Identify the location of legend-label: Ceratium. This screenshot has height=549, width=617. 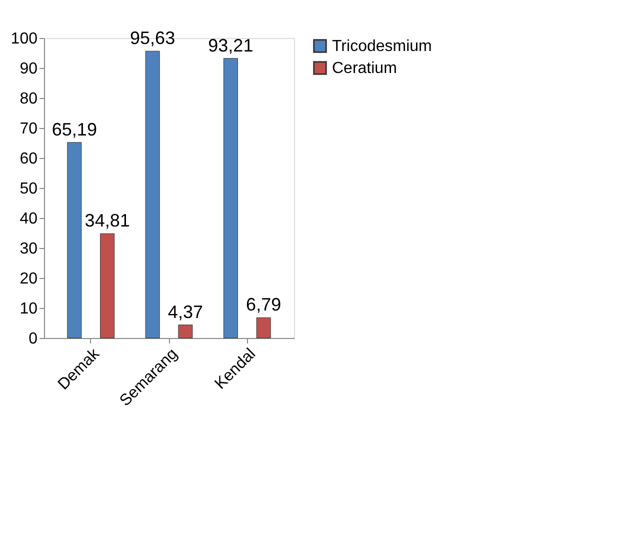
(364, 68).